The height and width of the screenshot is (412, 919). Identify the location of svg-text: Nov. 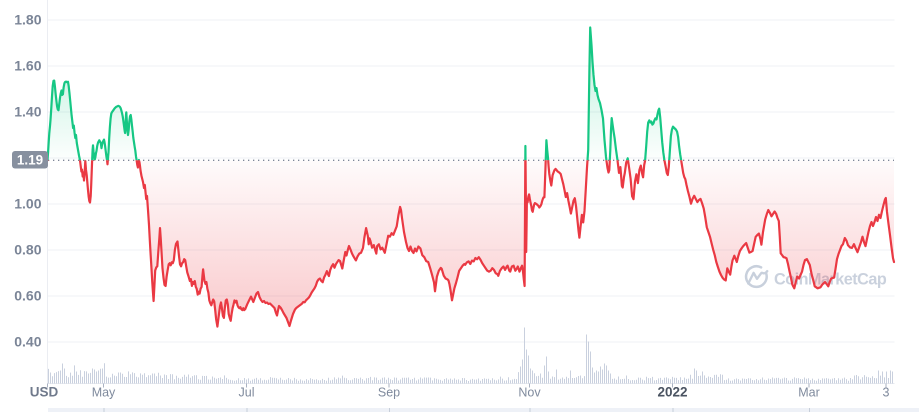
(529, 393).